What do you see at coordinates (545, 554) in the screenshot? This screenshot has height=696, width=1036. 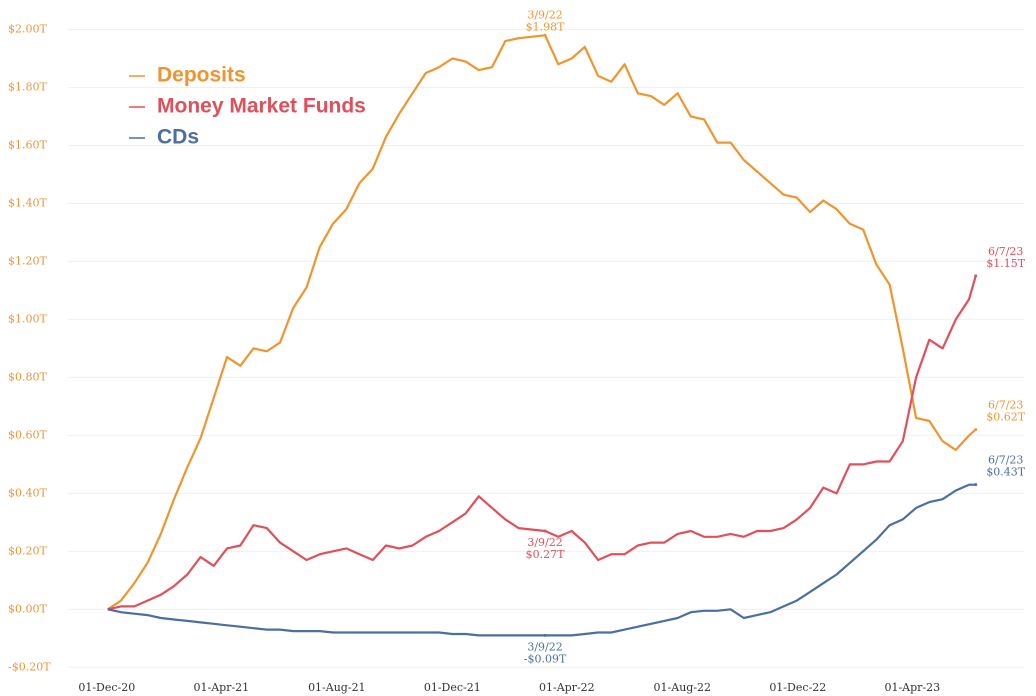 I see `annotation-text: $0.27T` at bounding box center [545, 554].